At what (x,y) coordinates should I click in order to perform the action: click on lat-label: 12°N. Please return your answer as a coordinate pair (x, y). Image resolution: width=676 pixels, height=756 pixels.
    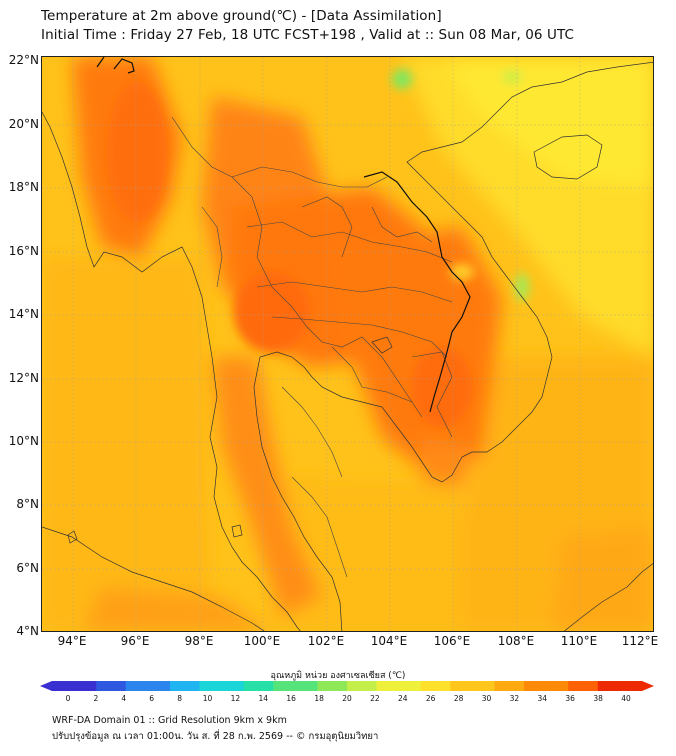
    Looking at the image, I should click on (23, 378).